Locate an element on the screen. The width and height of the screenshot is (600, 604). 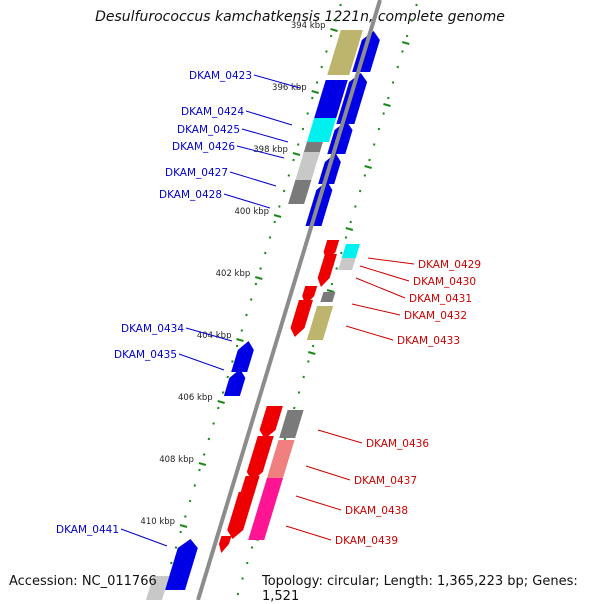
gene-label: DKAM_0424 is located at coordinates (212, 112).